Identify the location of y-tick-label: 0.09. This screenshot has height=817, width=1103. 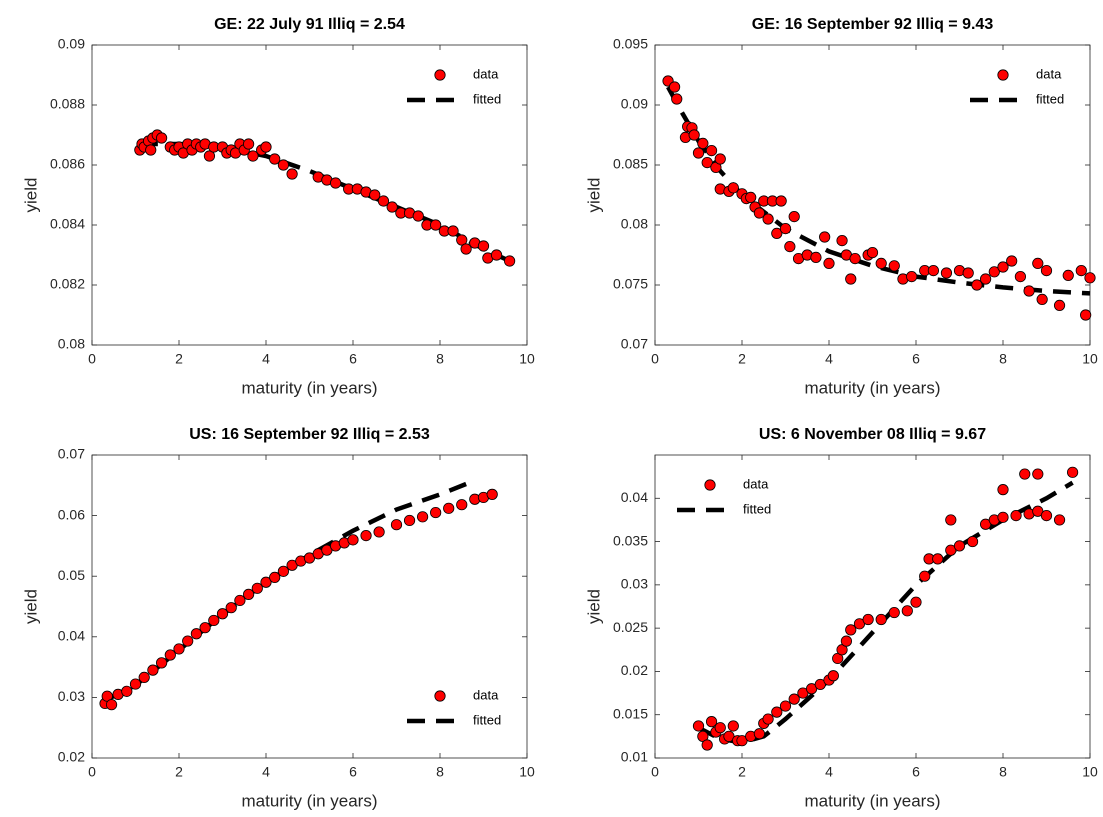
(71, 44).